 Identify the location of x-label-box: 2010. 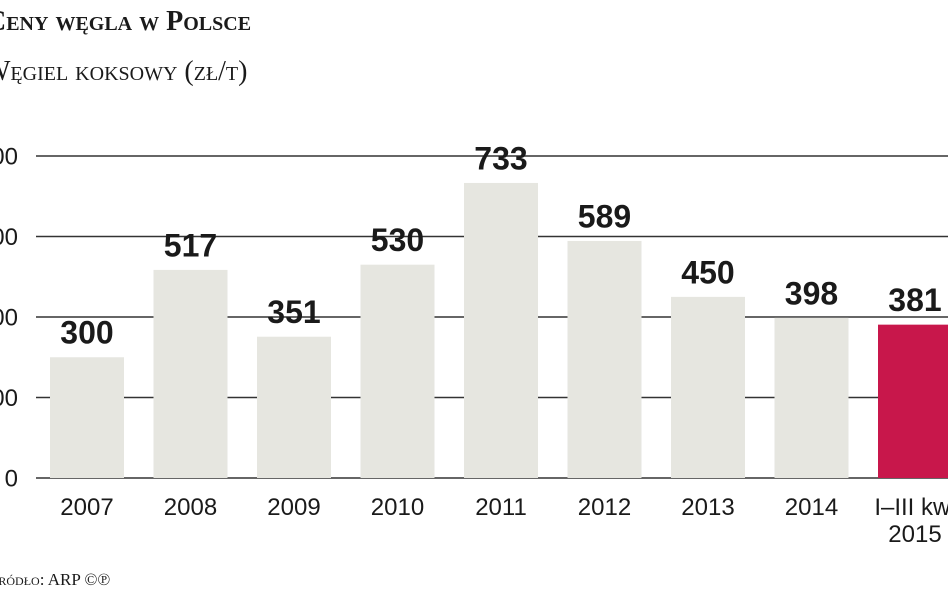
(397, 507).